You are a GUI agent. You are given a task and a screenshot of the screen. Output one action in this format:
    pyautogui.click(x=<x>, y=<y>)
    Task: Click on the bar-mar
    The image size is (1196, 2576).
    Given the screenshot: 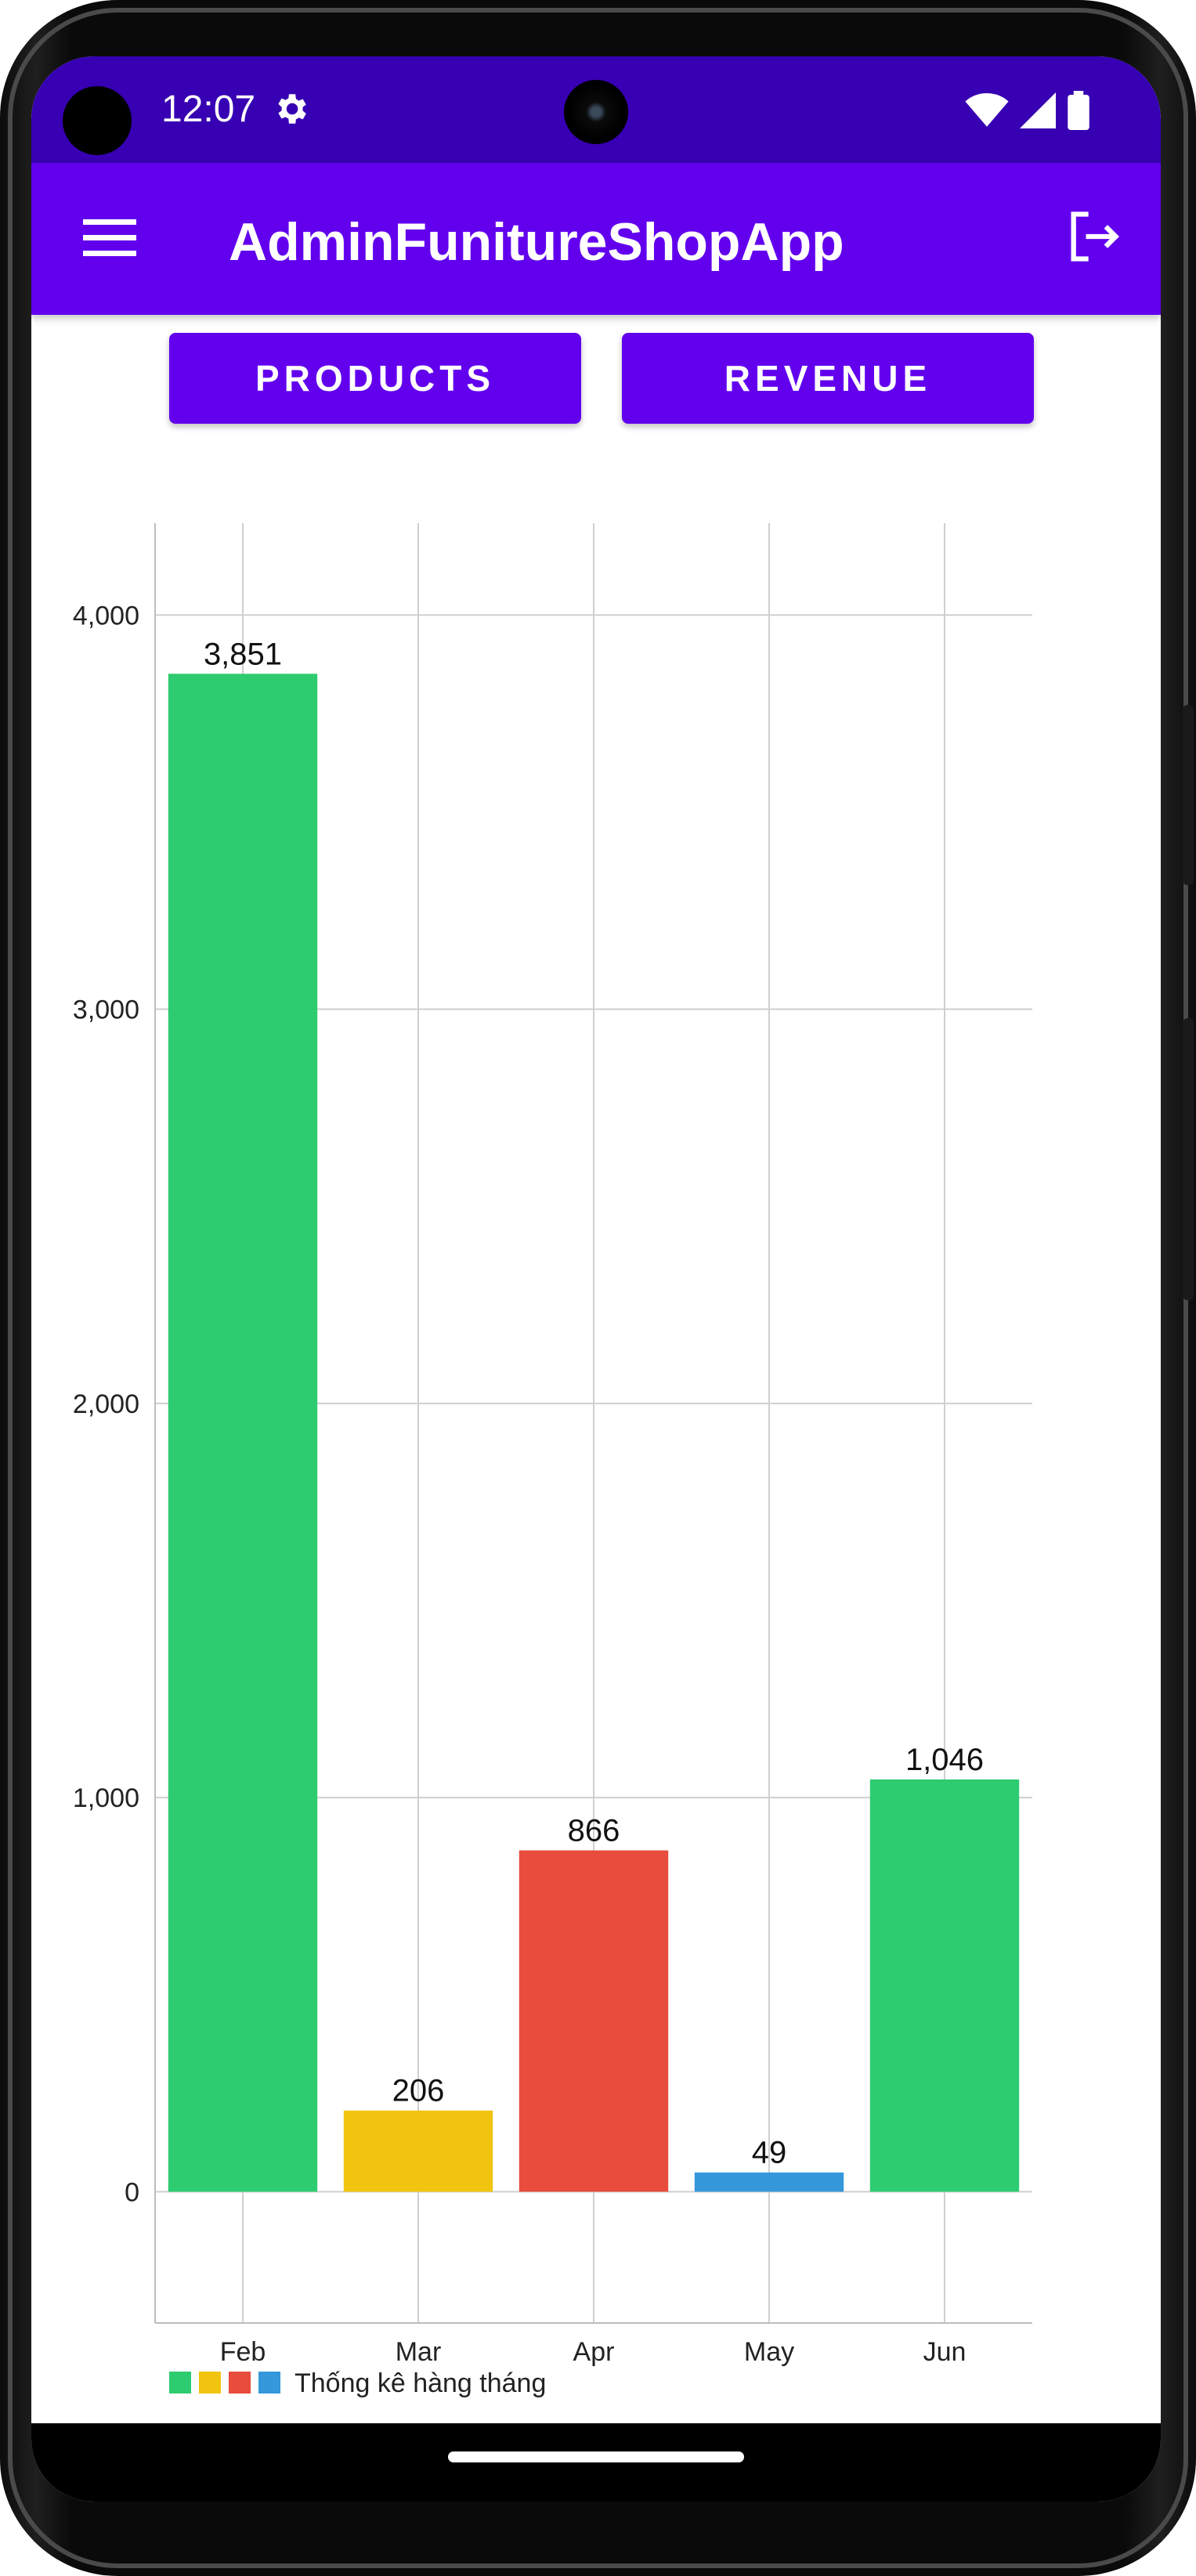 What is the action you would take?
    pyautogui.click(x=418, y=2151)
    